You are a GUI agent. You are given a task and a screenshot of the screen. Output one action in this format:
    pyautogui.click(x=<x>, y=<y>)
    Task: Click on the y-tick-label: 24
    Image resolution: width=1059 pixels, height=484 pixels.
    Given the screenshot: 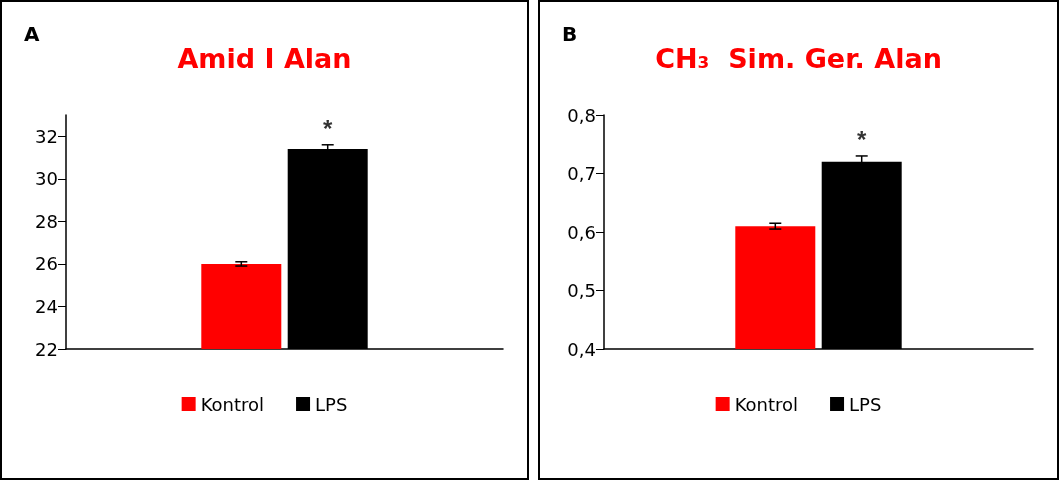 What is the action you would take?
    pyautogui.click(x=46, y=306)
    